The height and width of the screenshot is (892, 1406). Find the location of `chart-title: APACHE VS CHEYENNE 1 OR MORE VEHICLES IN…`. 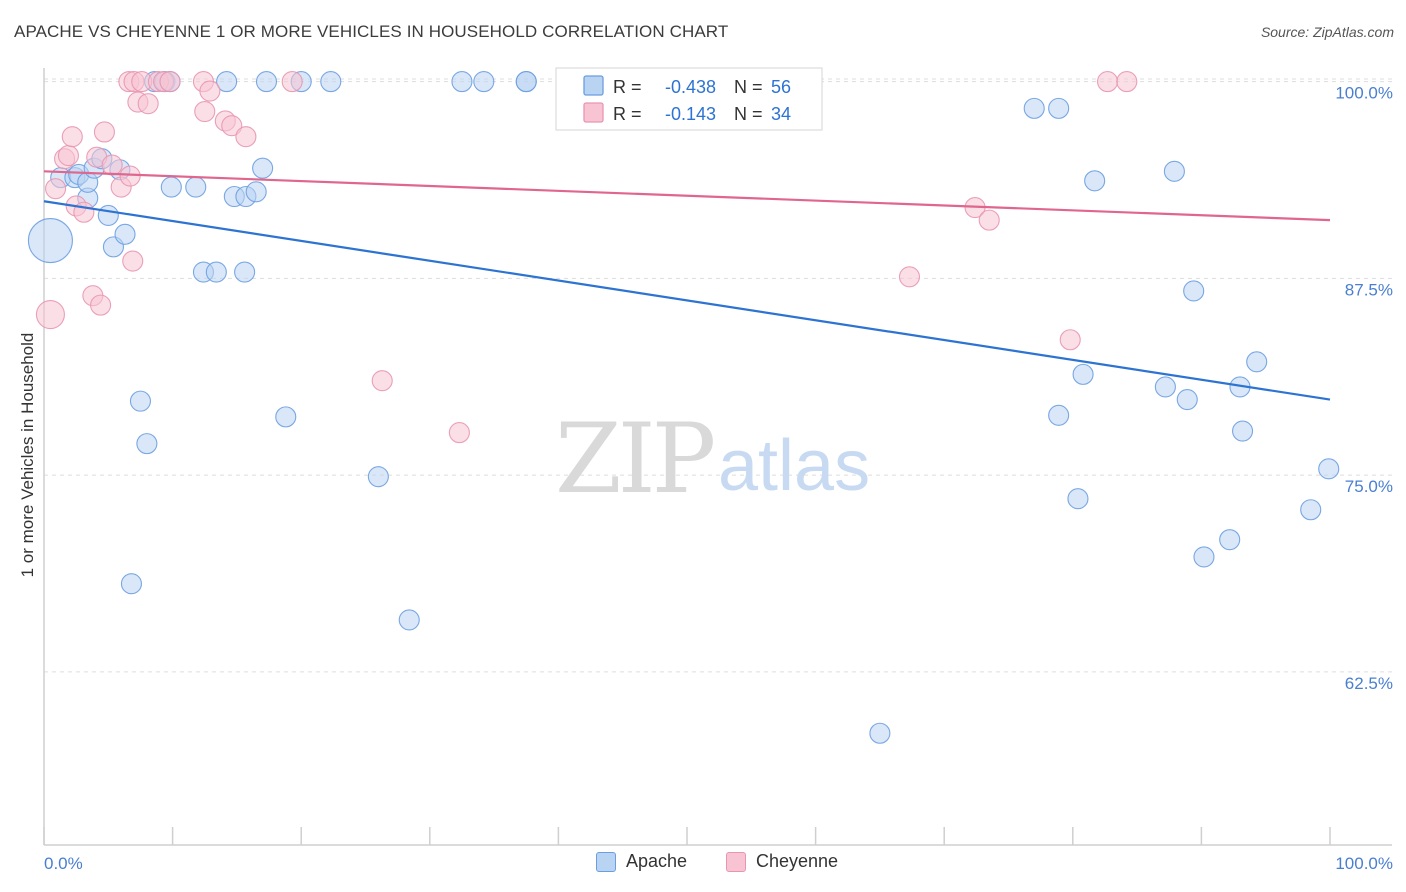

chart-title: APACHE VS CHEYENNE 1 OR MORE VEHICLES IN… is located at coordinates (371, 31).